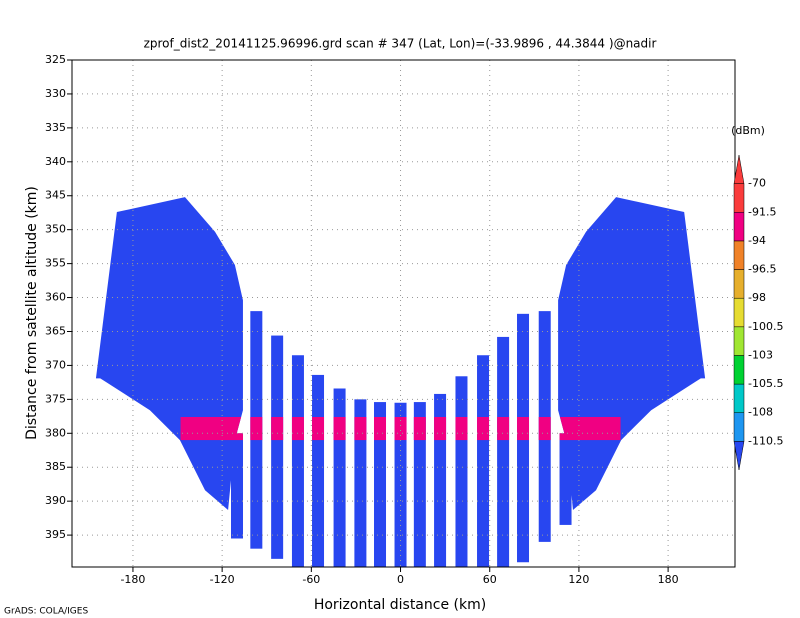 Image resolution: width=800 pixels, height=618 pixels. What do you see at coordinates (748, 130) in the screenshot?
I see `colorbar-unit: (dBm)` at bounding box center [748, 130].